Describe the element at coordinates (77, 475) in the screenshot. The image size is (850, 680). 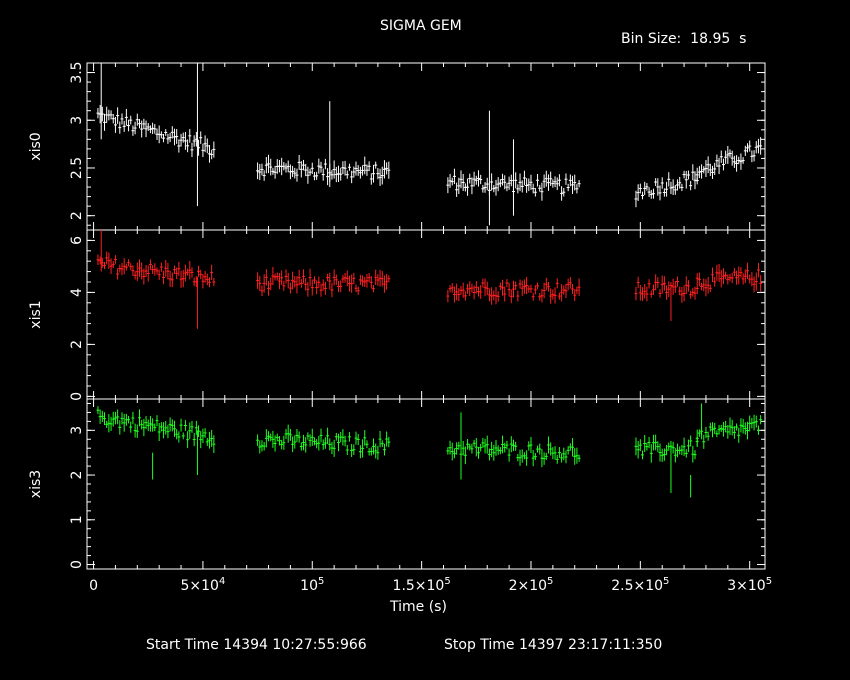
I see `y-tick-label-xis3: 2` at that location.